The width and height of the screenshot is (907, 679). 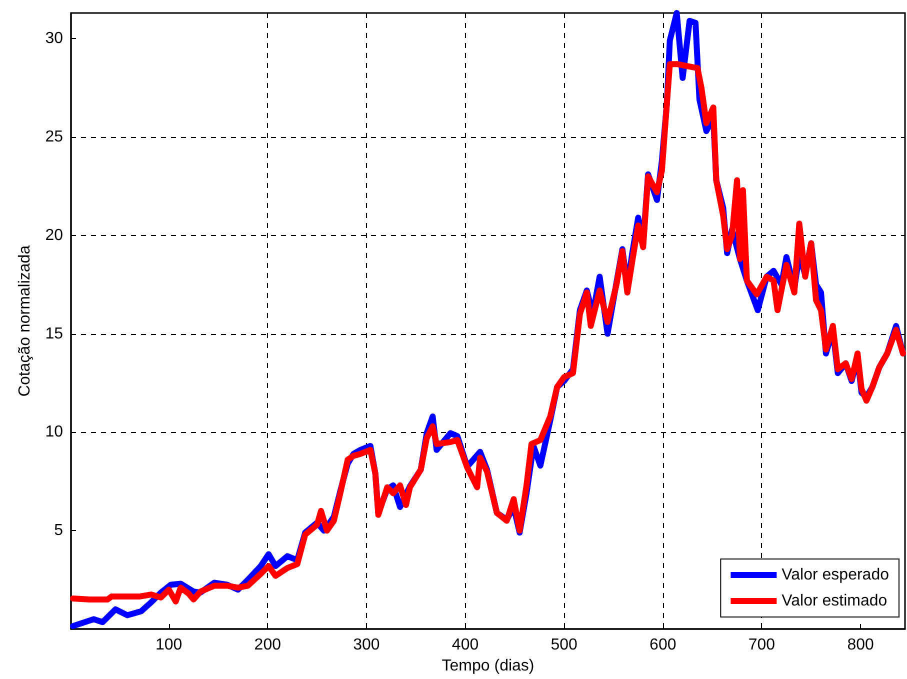 I want to click on y-tick-label: 20, so click(x=54, y=235).